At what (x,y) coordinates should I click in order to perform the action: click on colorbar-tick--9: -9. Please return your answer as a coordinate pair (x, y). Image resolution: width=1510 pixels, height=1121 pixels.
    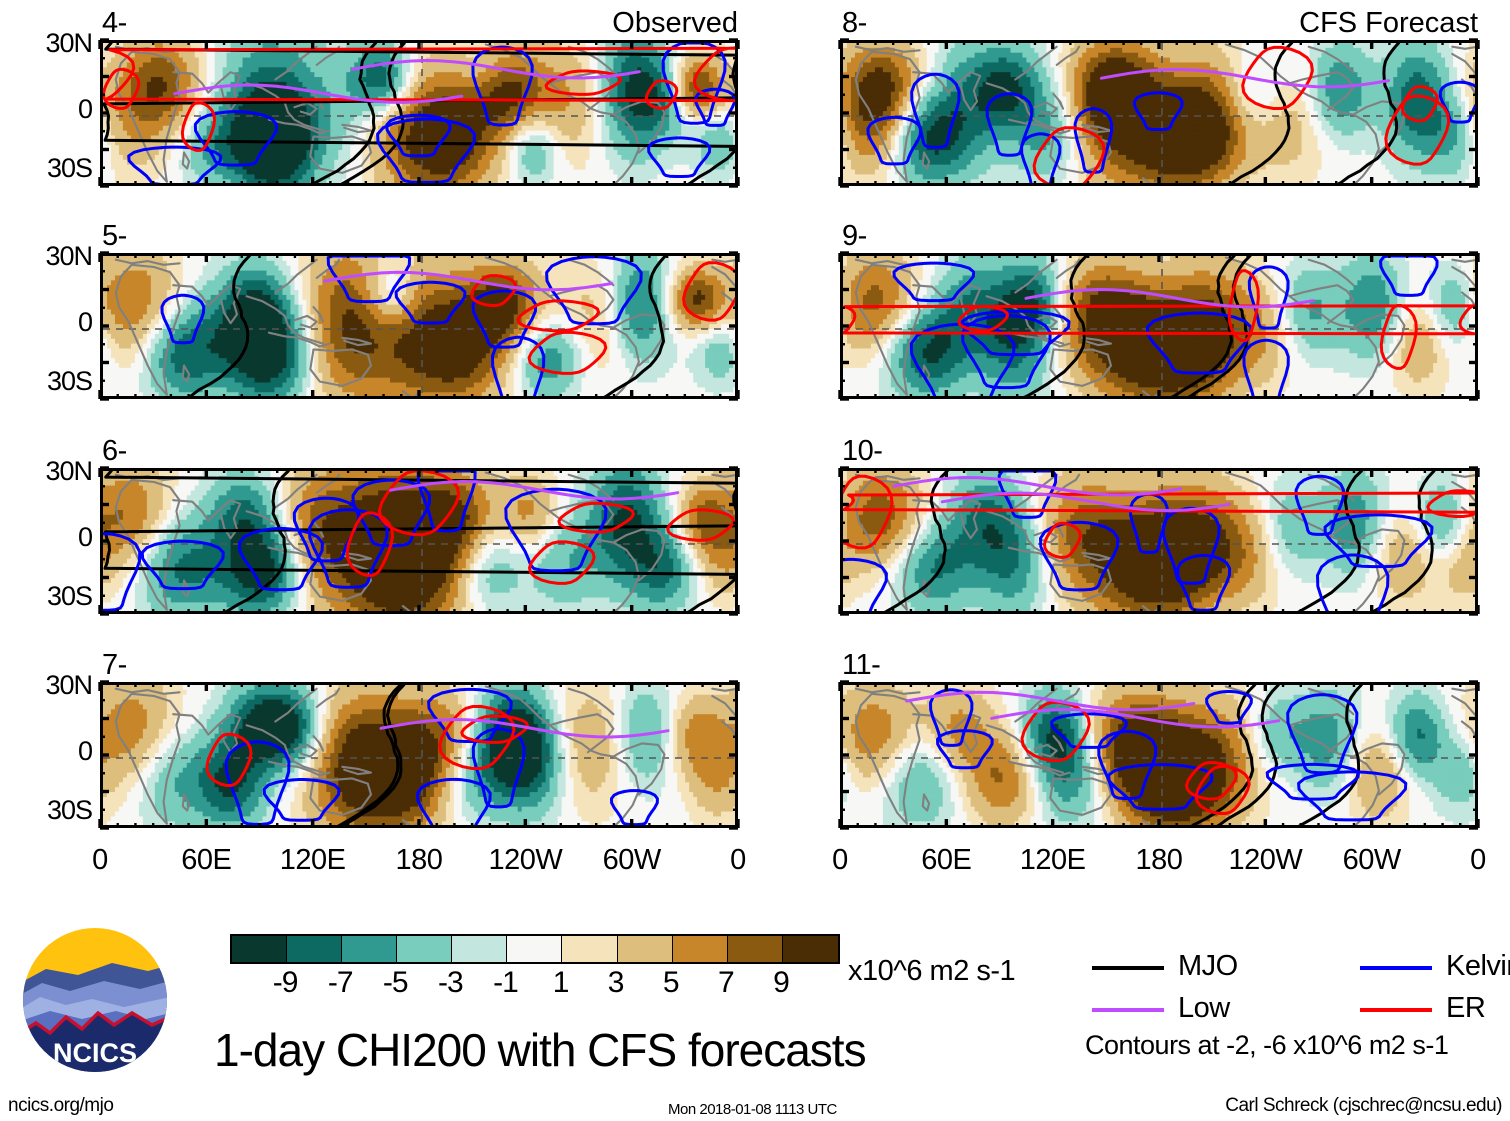
    Looking at the image, I should click on (285, 983).